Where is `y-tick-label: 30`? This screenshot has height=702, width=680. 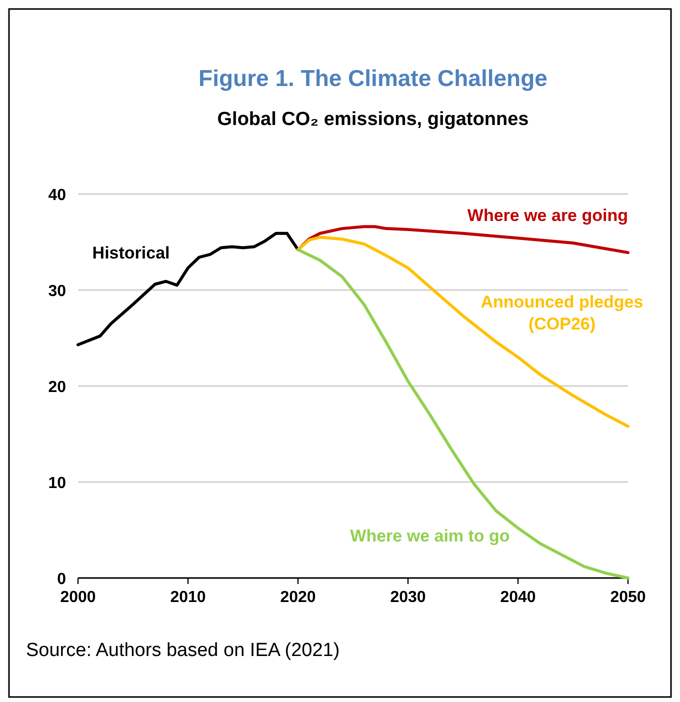 y-tick-label: 30 is located at coordinates (57, 291).